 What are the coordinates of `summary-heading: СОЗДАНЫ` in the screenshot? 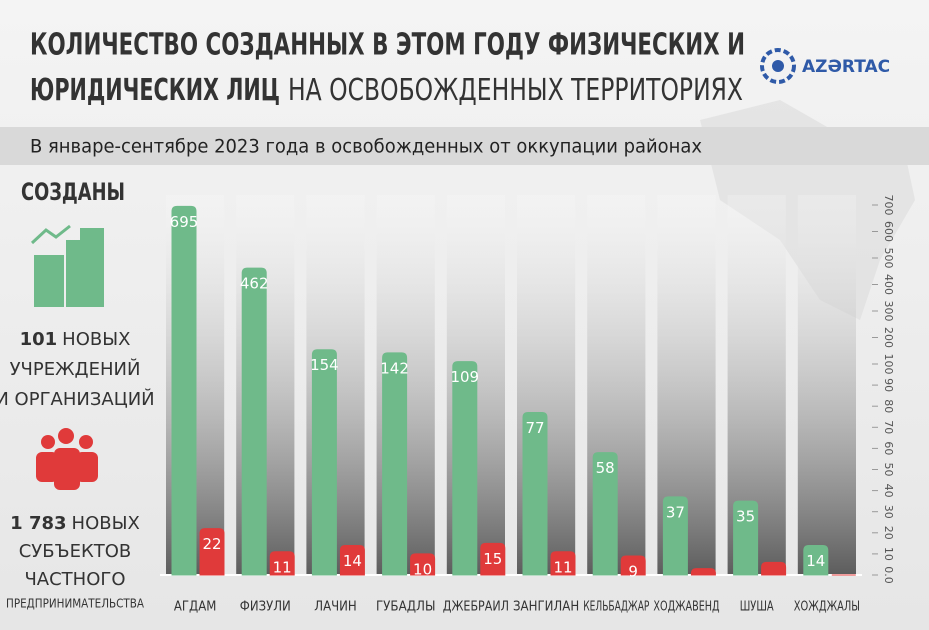 It's located at (73, 192).